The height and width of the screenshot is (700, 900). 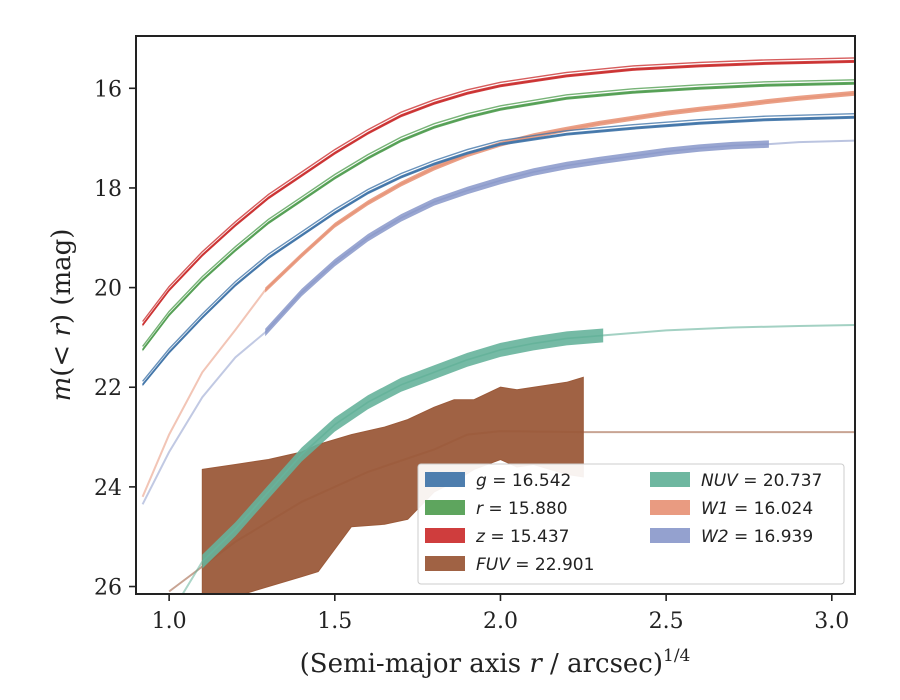 I want to click on x-tick-label-2-0: 2.0, so click(x=500, y=621).